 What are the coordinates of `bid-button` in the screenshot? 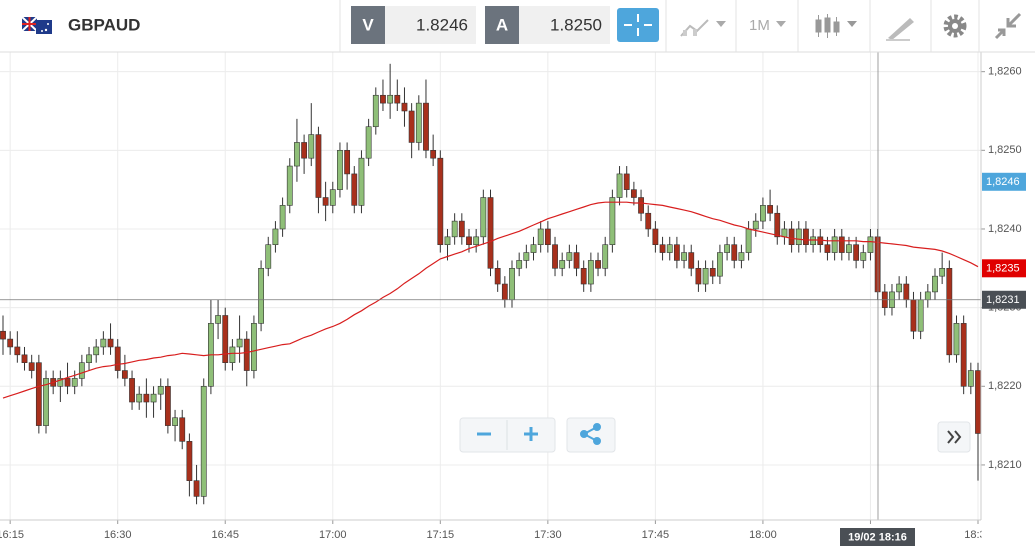 It's located at (368, 25).